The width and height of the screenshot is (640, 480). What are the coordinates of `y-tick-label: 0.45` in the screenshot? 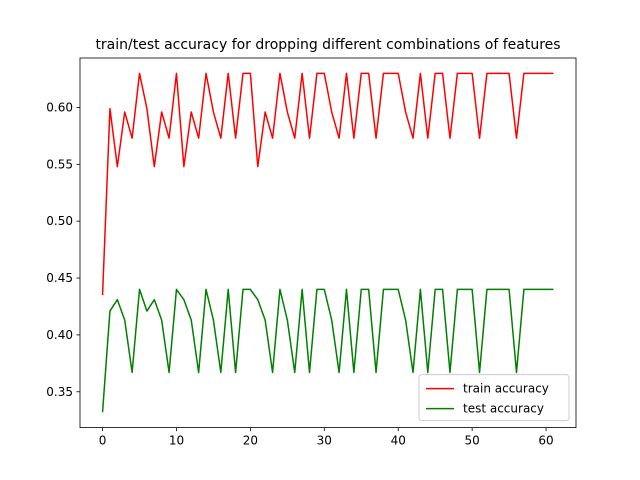 It's located at (59, 278).